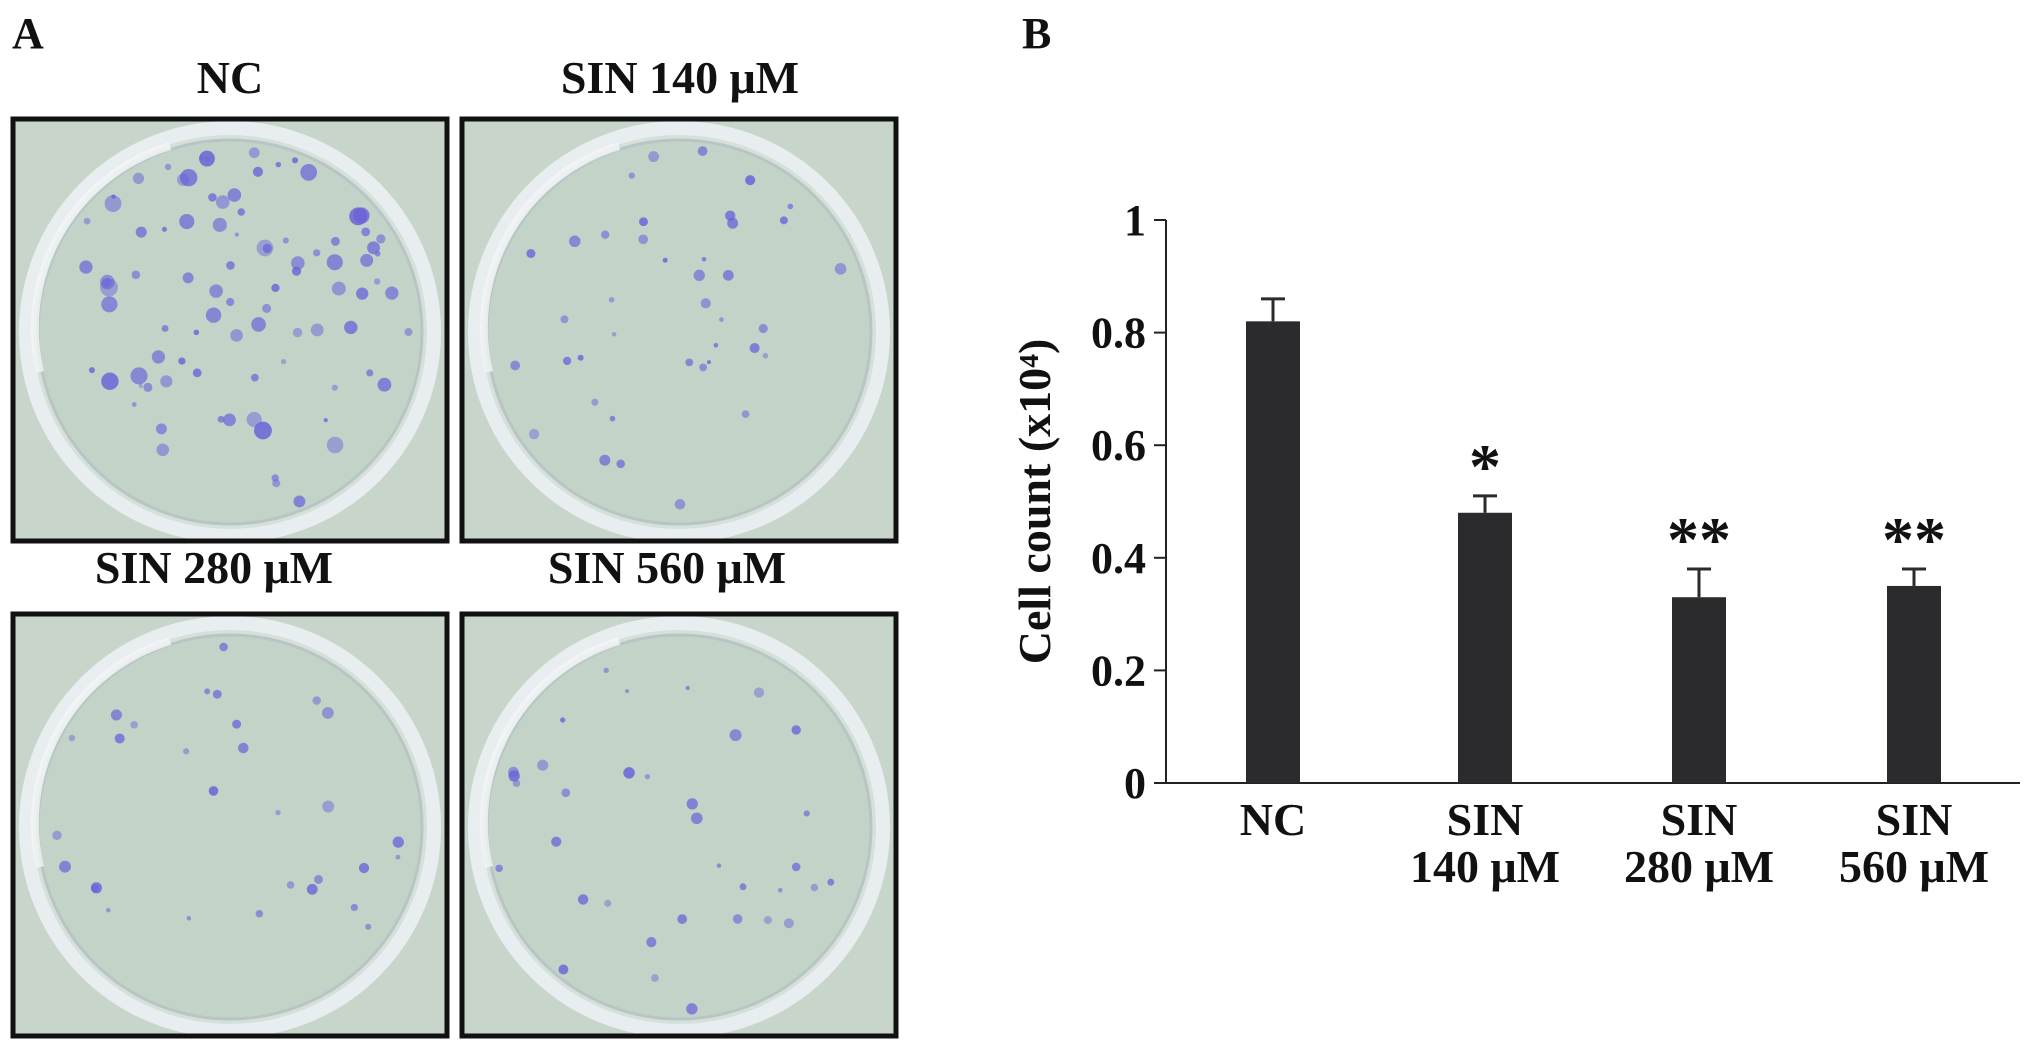  I want to click on y-tick-label: 0, so click(1135, 783).